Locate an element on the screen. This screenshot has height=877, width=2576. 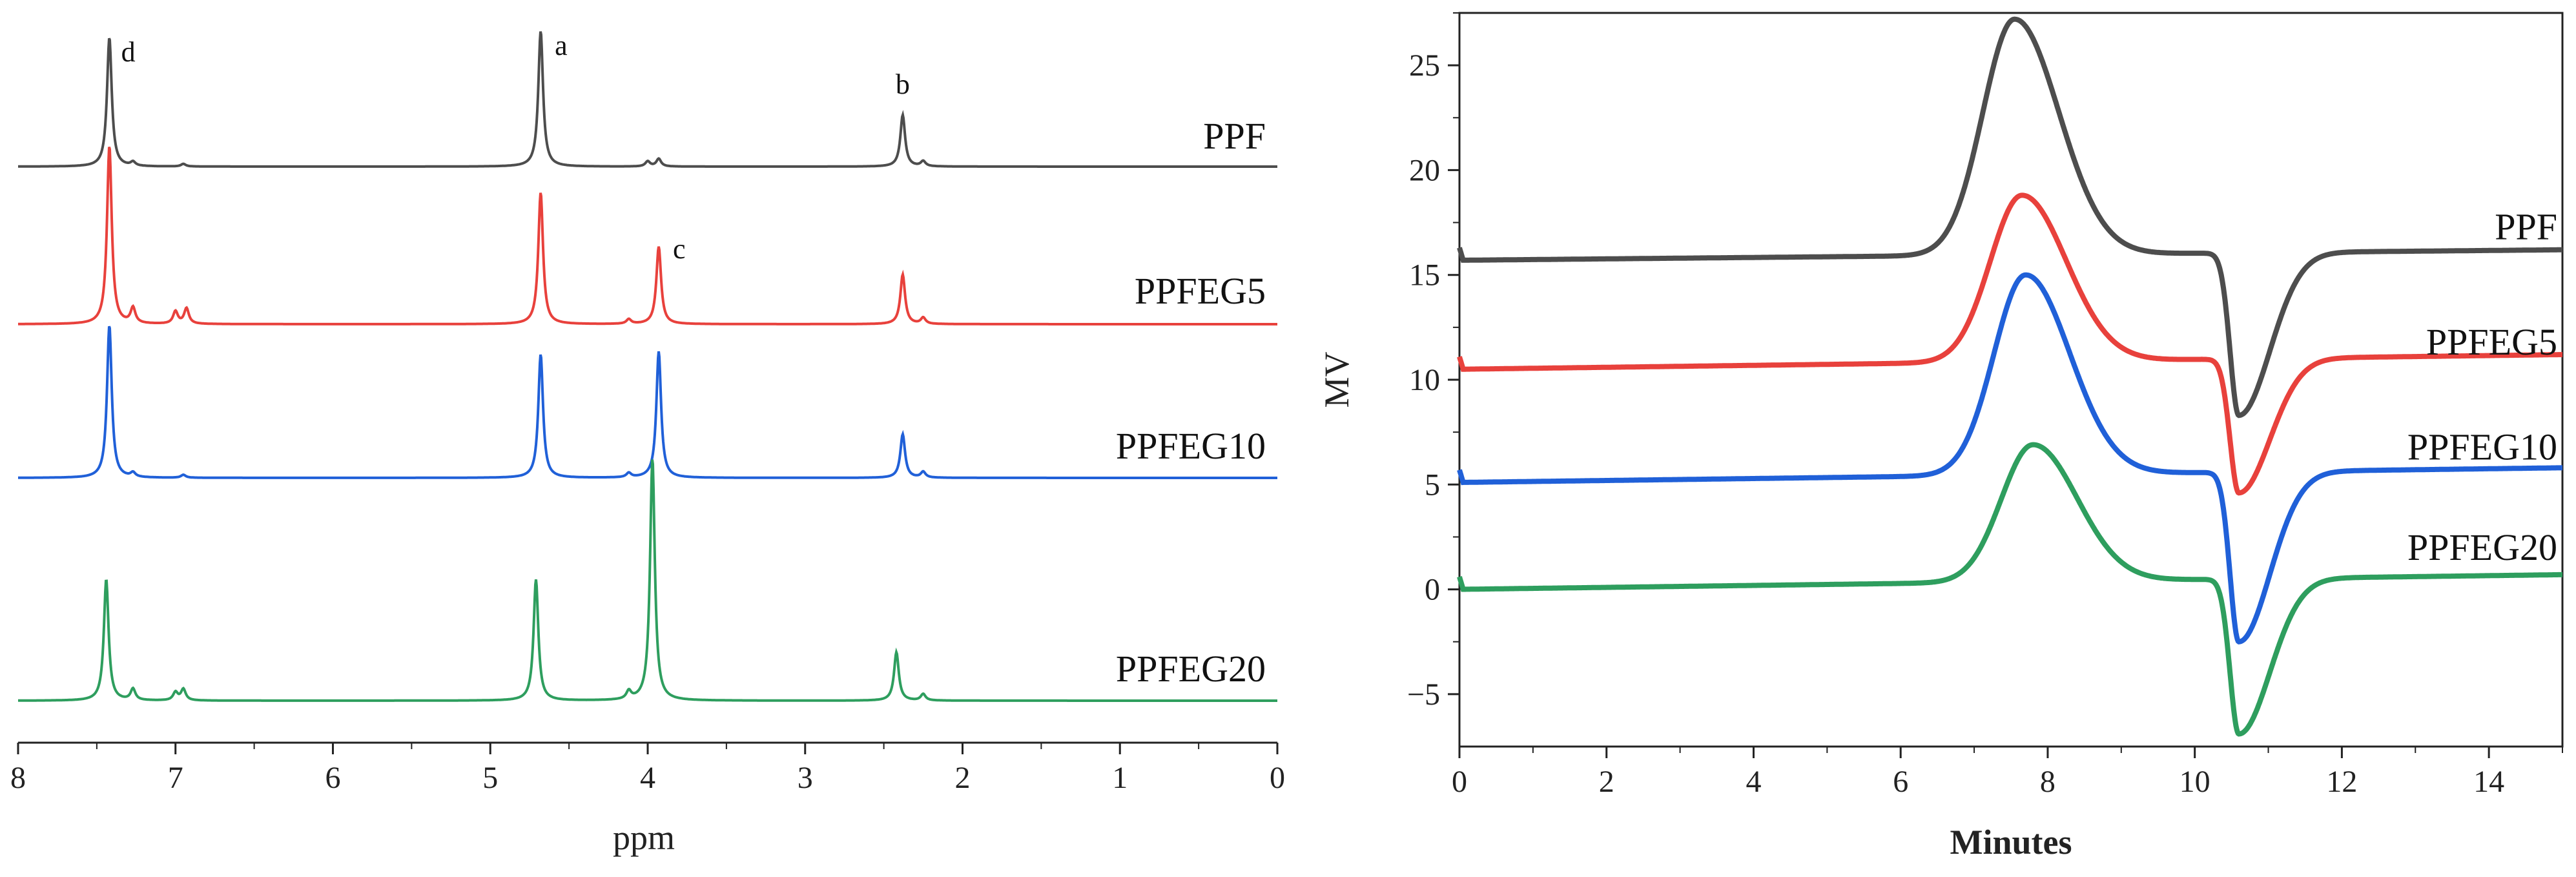
nmr-trace-ppfeg20 is located at coordinates (647, 580).